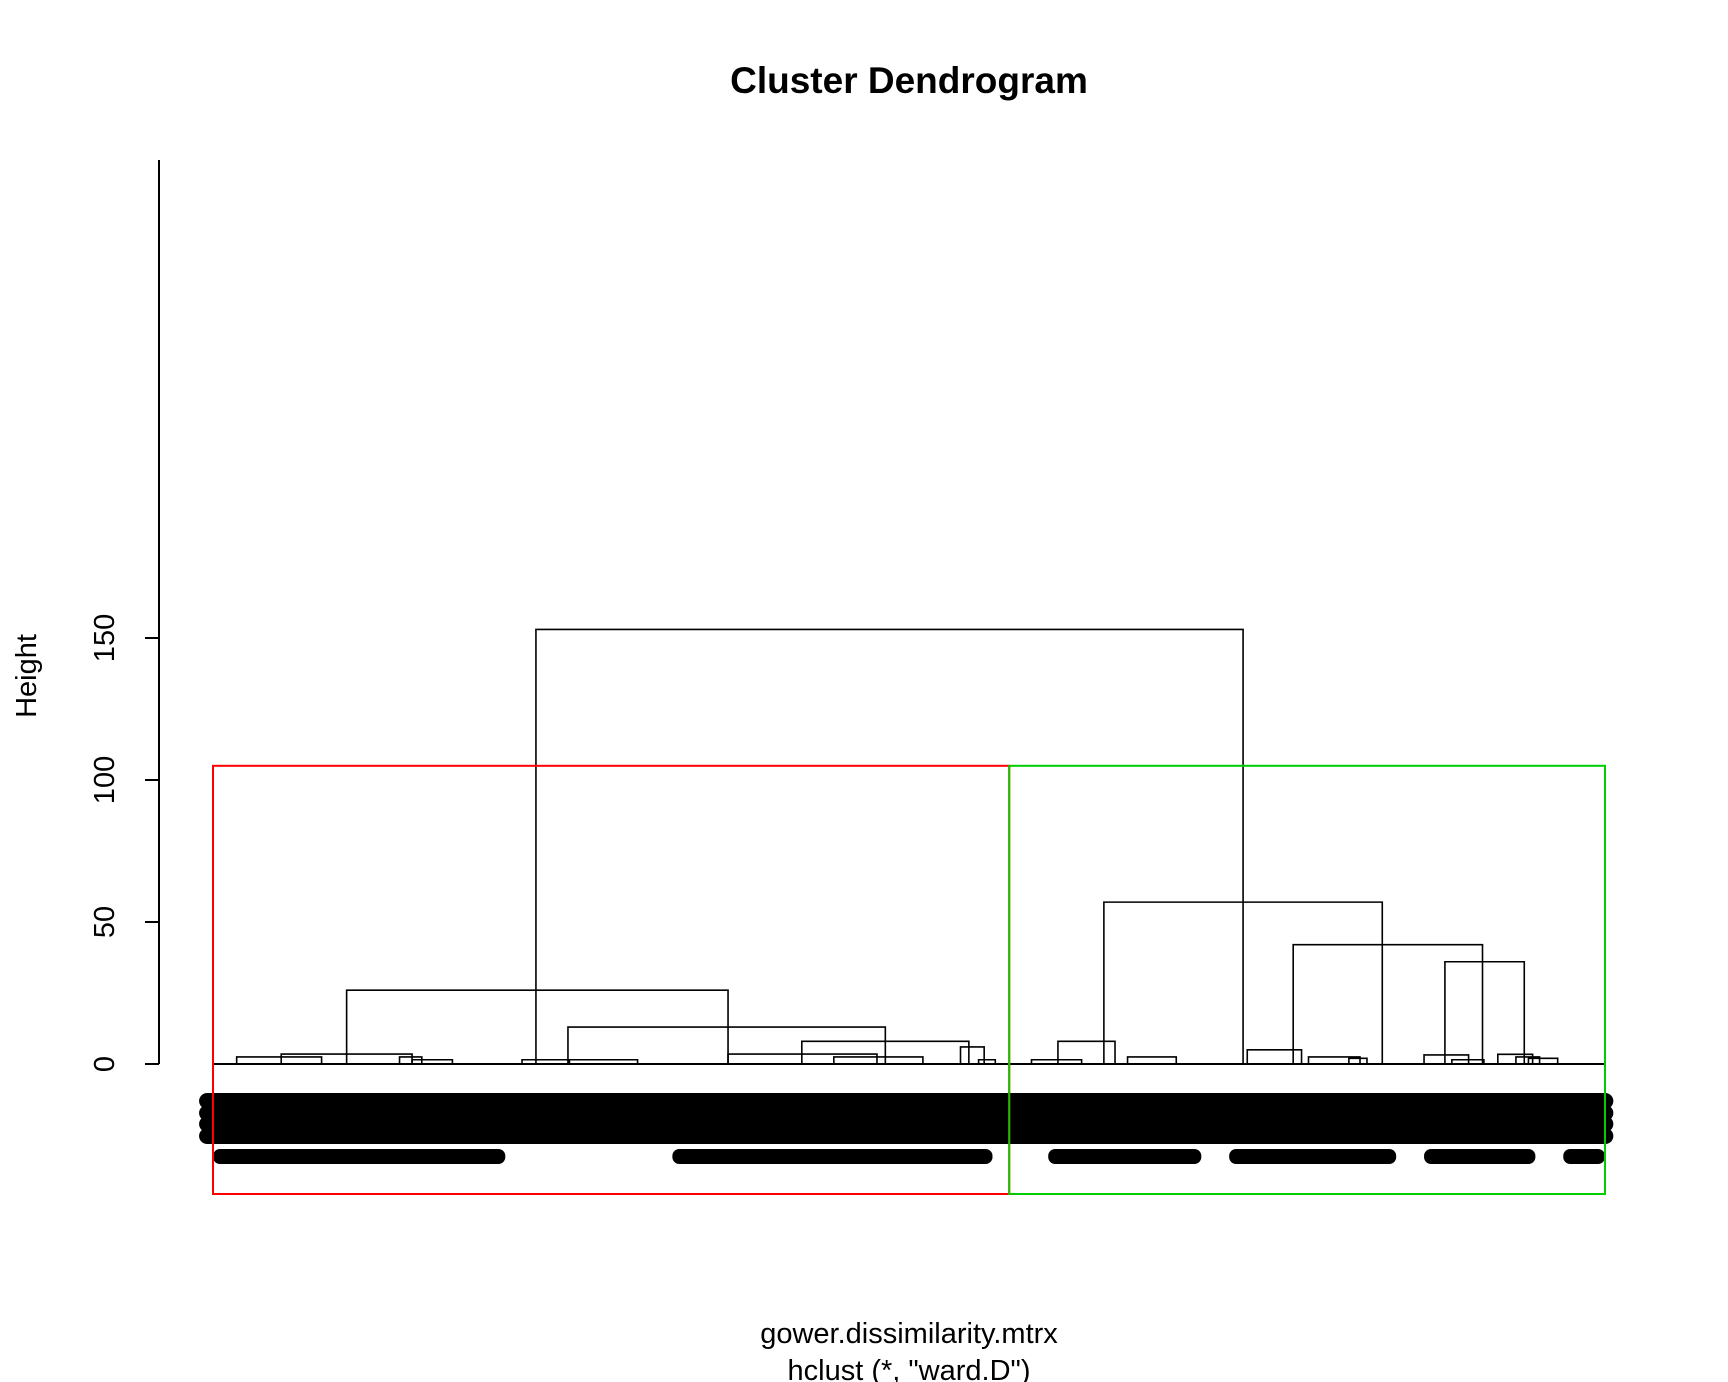  Describe the element at coordinates (105, 1064) in the screenshot. I see `y-tick-label: 0` at that location.